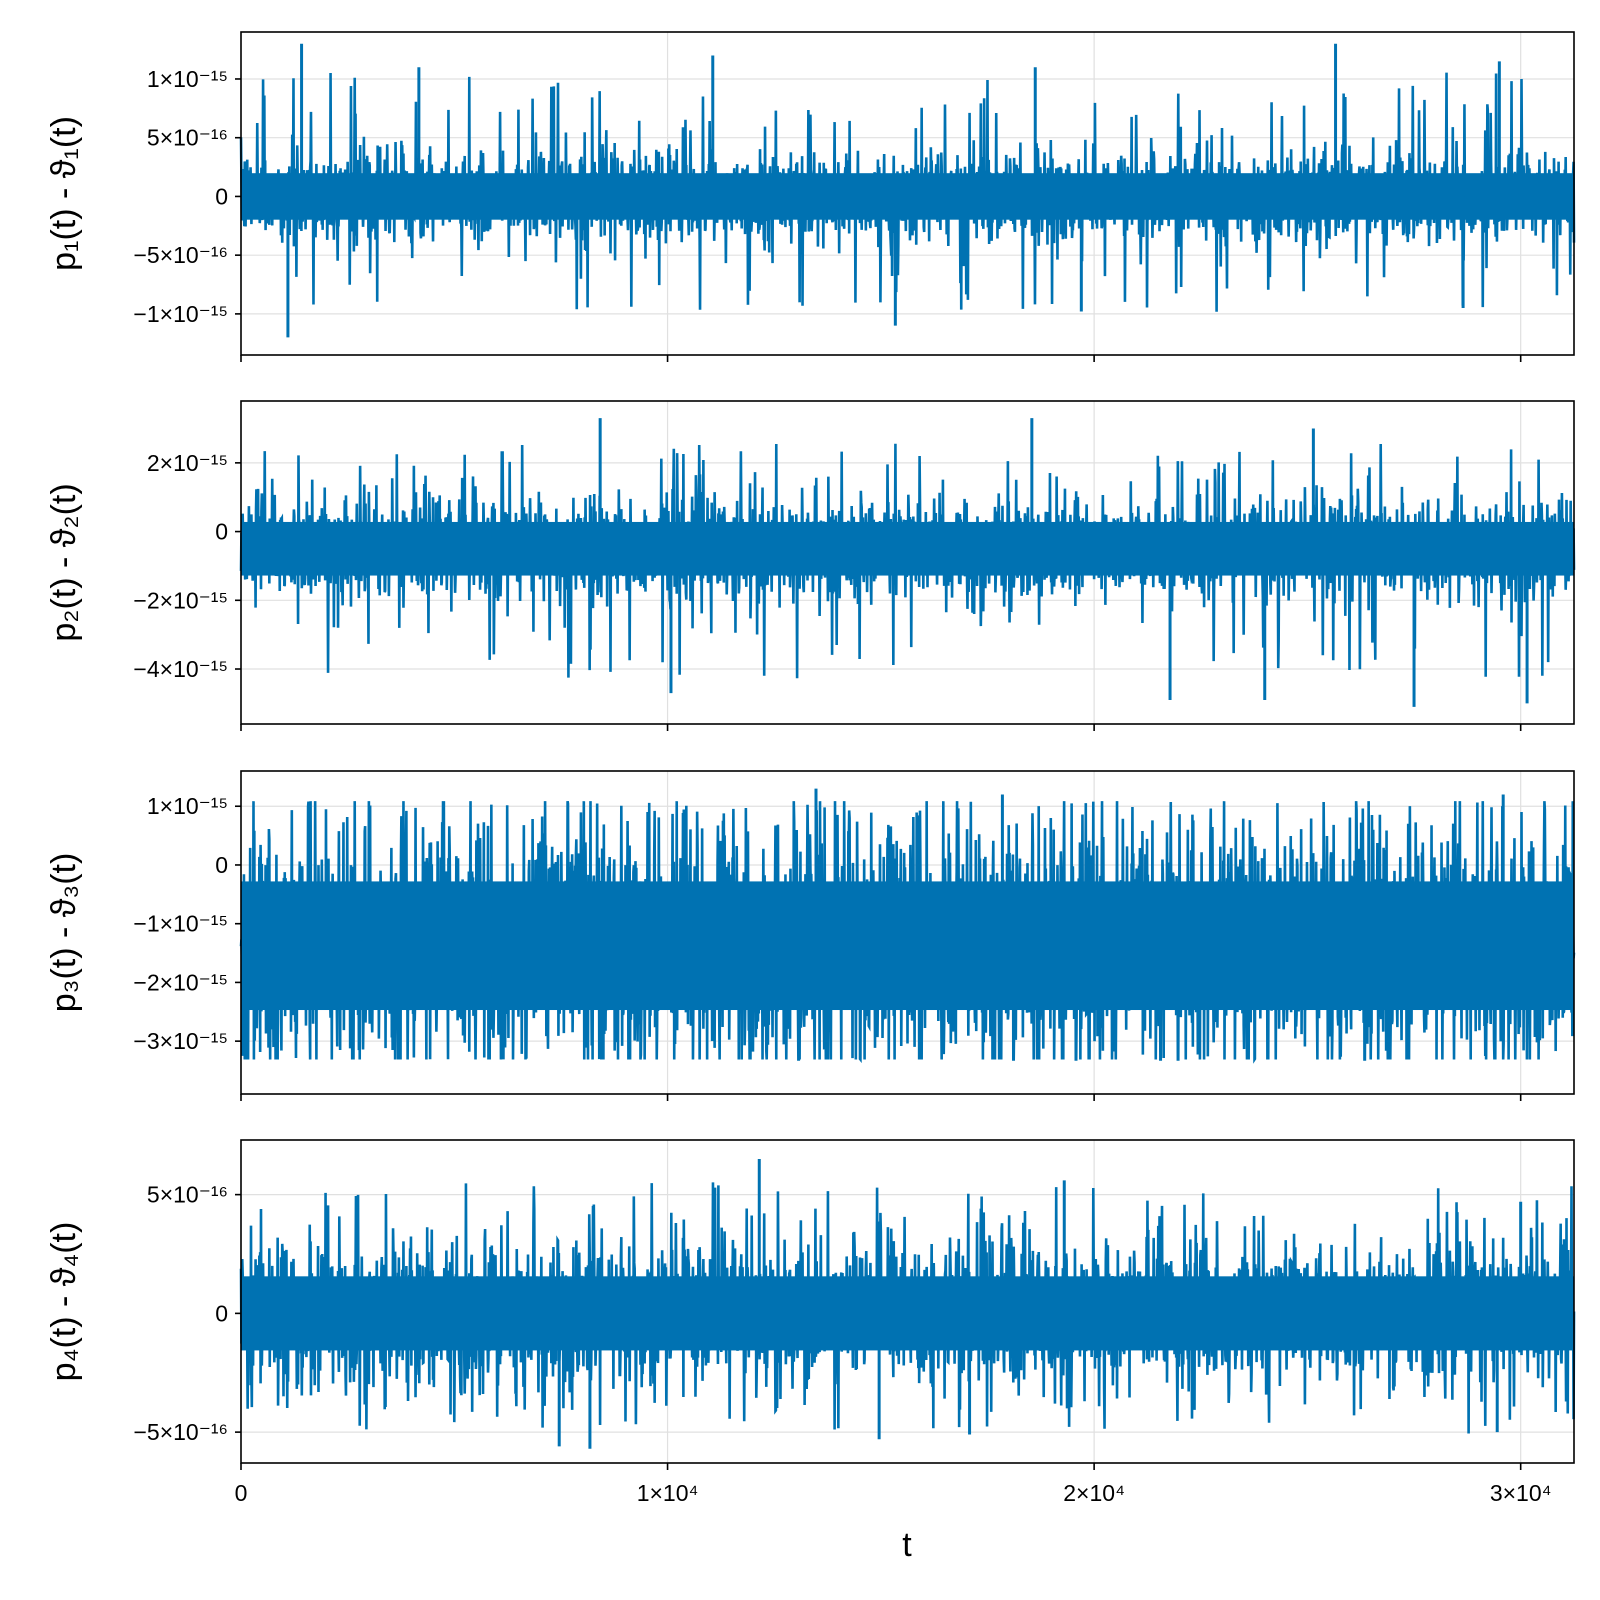  Describe the element at coordinates (187, 138) in the screenshot. I see `panel-1-ytick-label-1: 5×10⁻¹⁶` at that location.